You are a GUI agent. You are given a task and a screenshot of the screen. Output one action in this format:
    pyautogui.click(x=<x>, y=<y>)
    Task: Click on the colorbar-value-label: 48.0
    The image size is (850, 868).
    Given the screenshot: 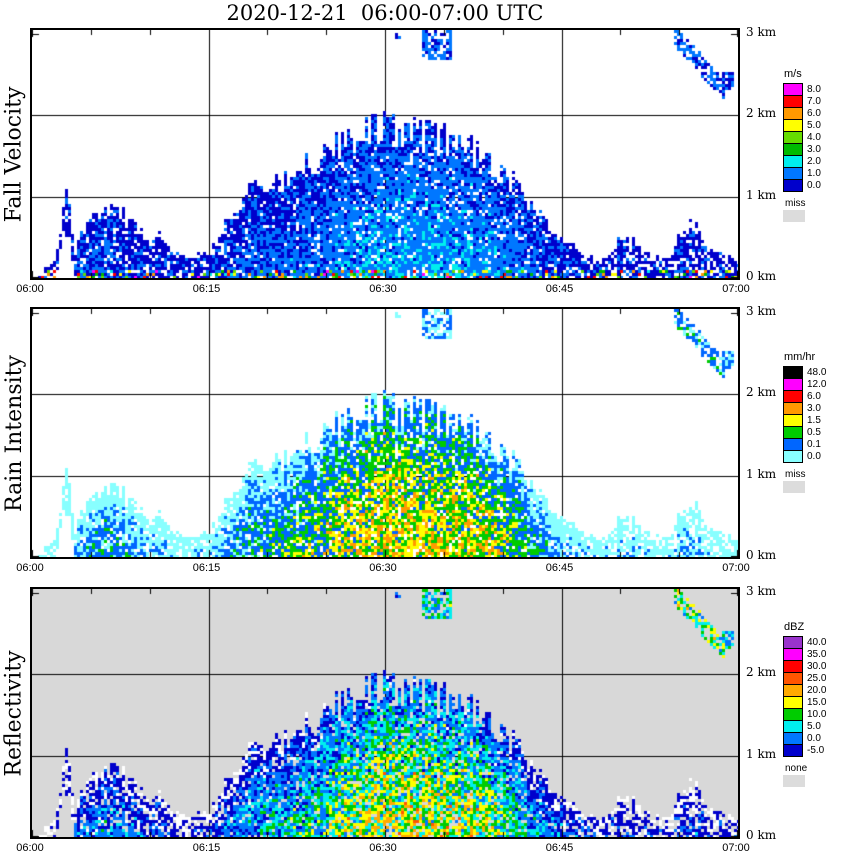 What is the action you would take?
    pyautogui.click(x=817, y=372)
    